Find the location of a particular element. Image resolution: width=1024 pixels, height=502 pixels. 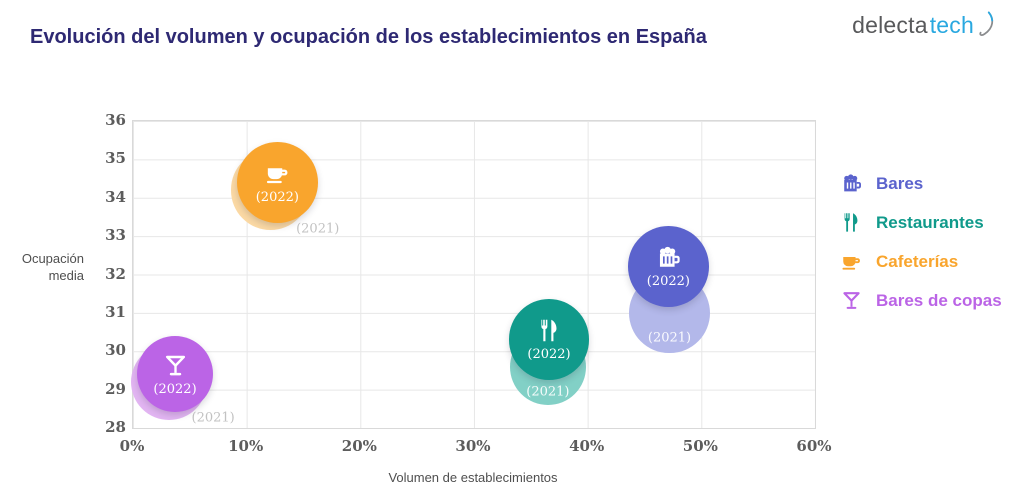

bubble-restaurantes-2022: (2022) is located at coordinates (549, 340).